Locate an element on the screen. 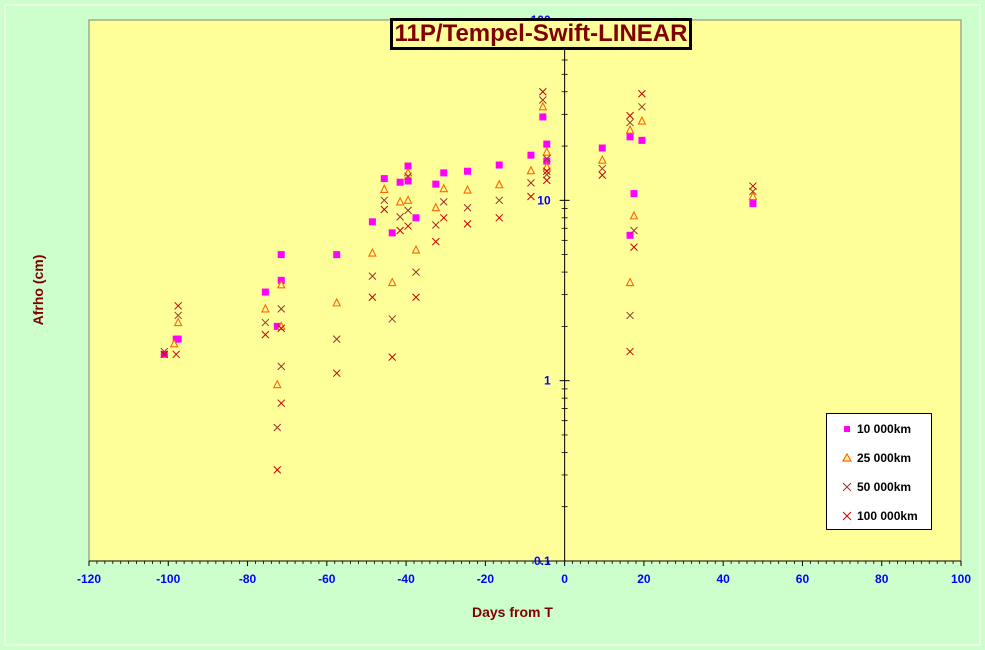 The width and height of the screenshot is (985, 650). legend-square-marker-icon is located at coordinates (847, 429).